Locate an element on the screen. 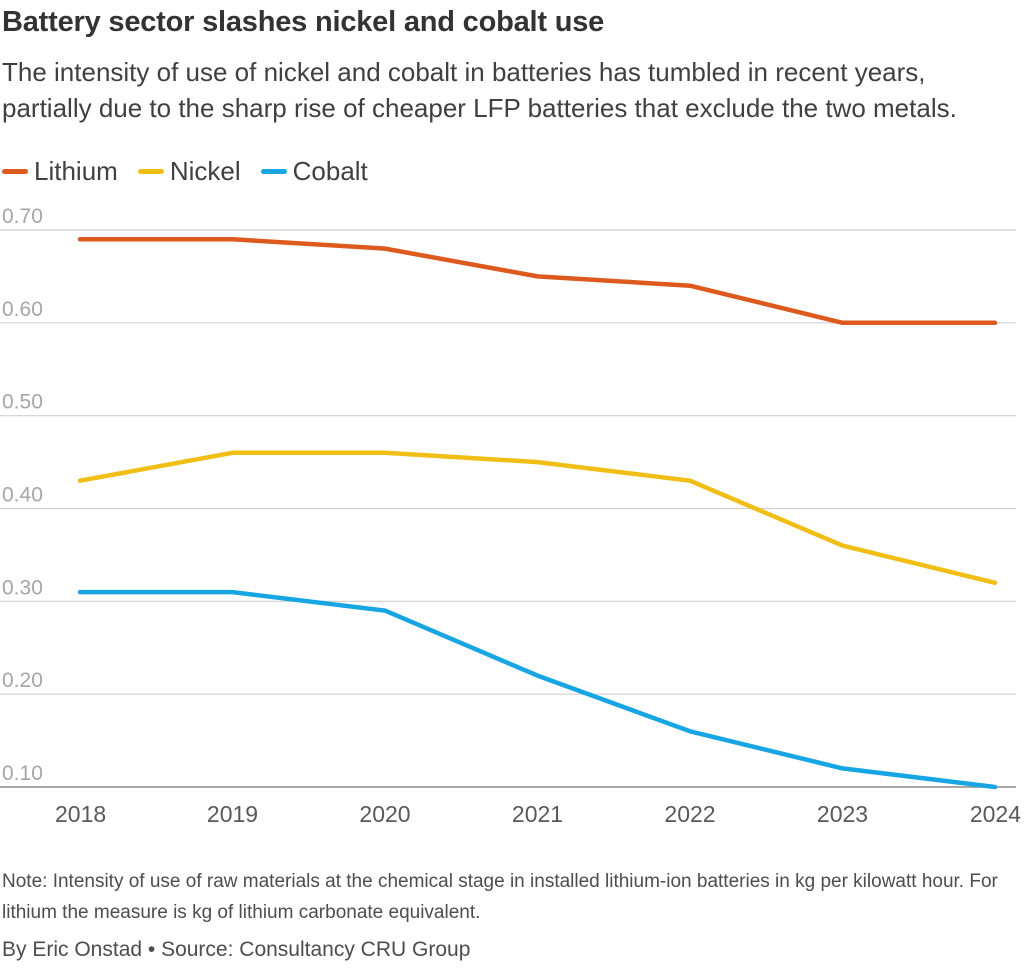 The image size is (1024, 968). x-tick-label: 2024 is located at coordinates (995, 814).